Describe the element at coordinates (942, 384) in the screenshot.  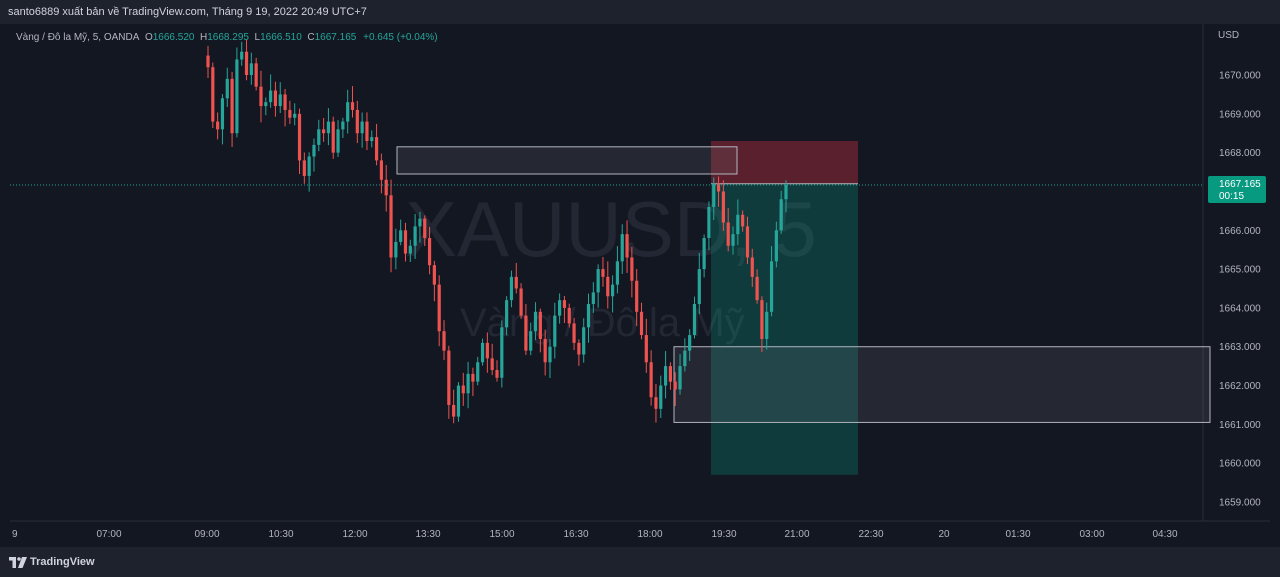
I see `demand-zone-rect` at that location.